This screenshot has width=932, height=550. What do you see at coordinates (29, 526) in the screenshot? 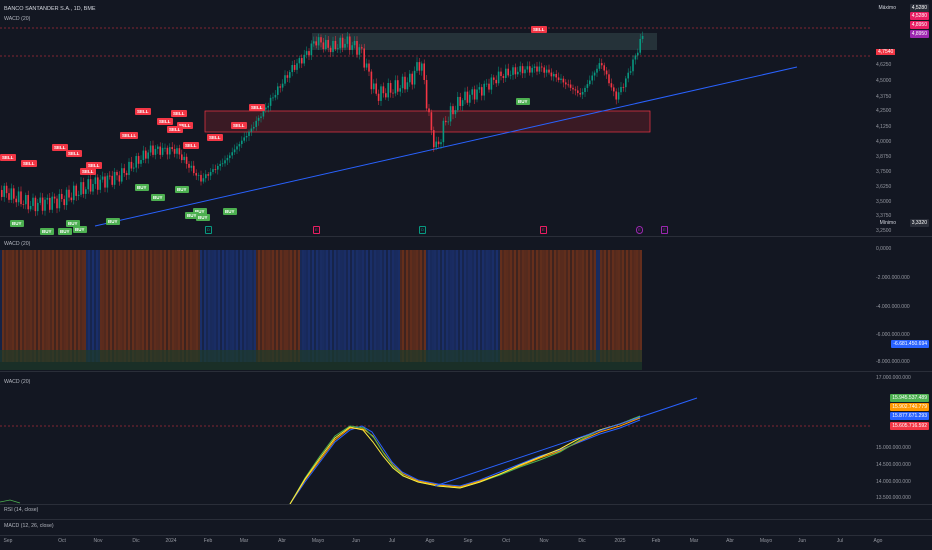
I see `macd-collapsed-pane: MACD (12, 26, close)` at bounding box center [29, 526].